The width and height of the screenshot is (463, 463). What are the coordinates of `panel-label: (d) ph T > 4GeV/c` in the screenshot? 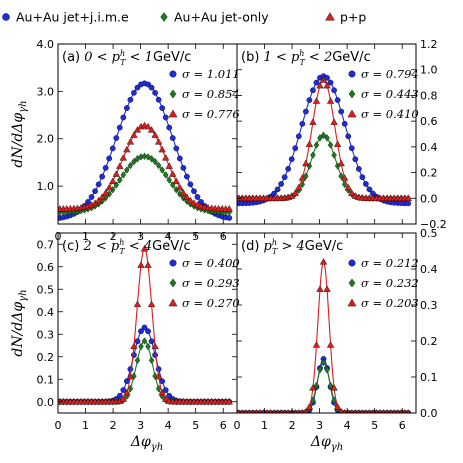 It's located at (292, 247).